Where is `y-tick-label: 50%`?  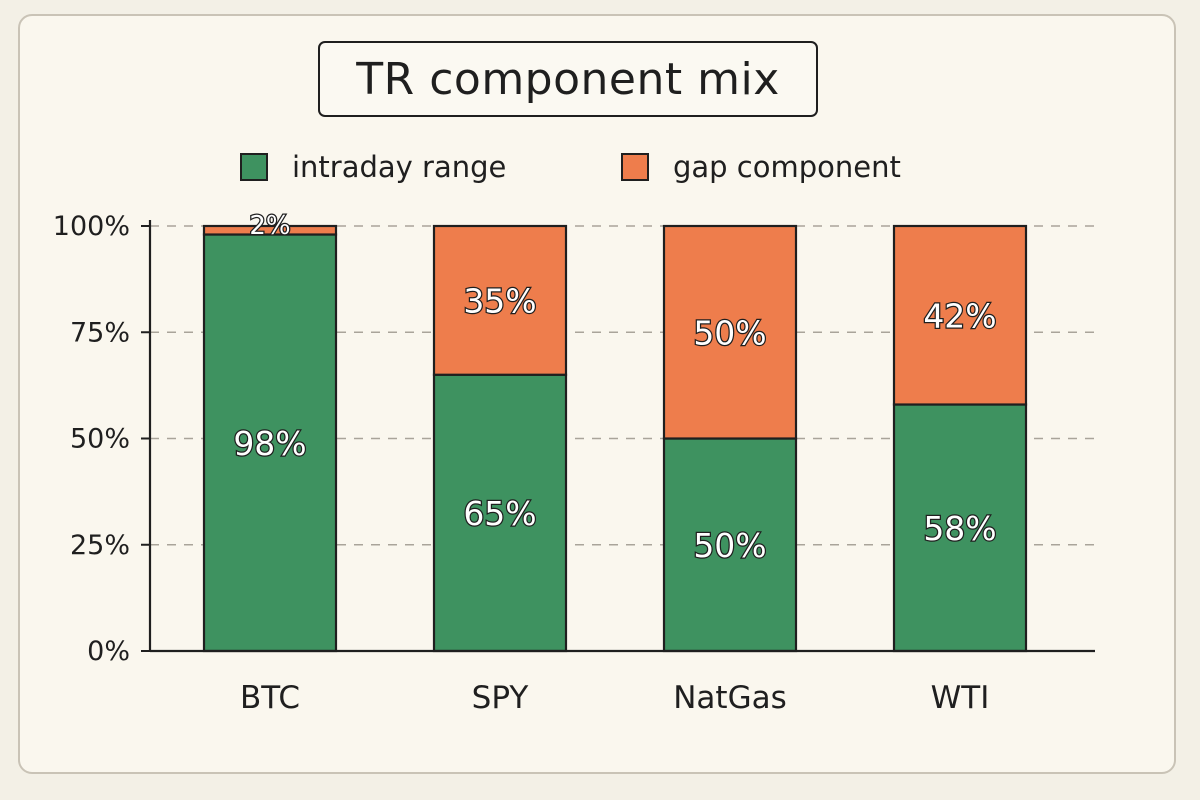 y-tick-label: 50% is located at coordinates (100, 439).